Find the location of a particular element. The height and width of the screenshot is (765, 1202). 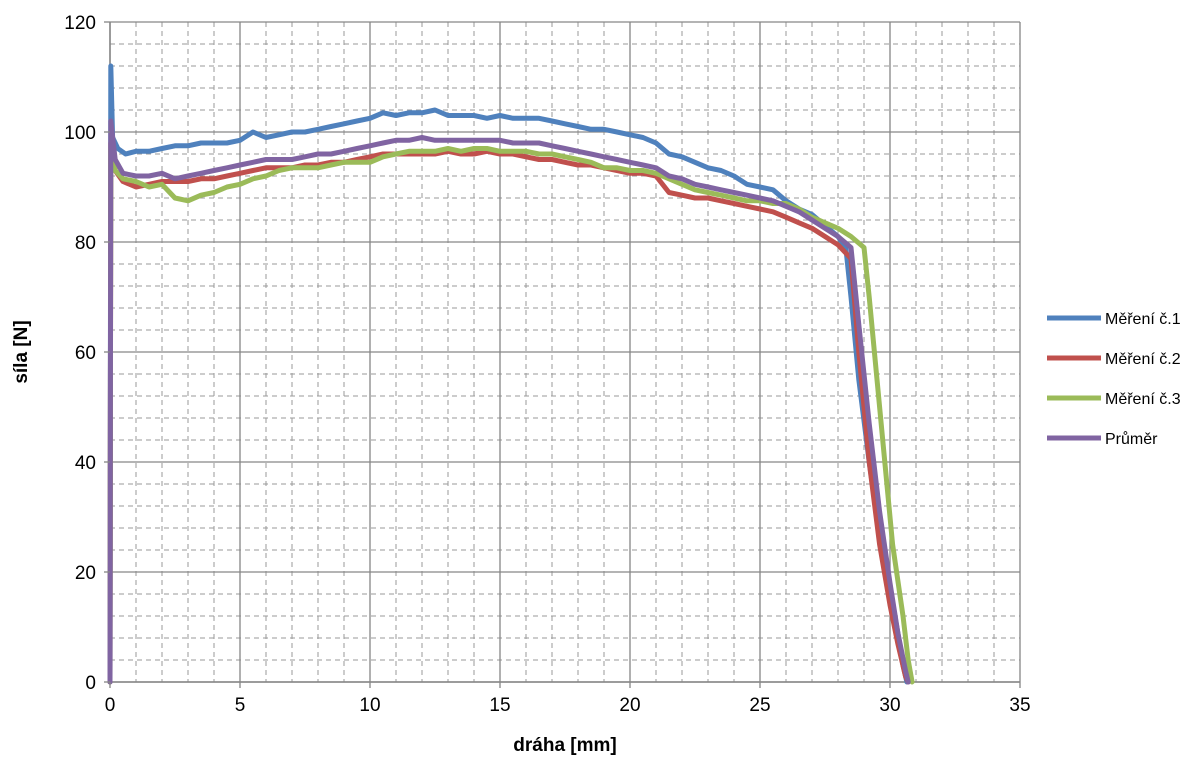

x-tick-label: 30 is located at coordinates (889, 705).